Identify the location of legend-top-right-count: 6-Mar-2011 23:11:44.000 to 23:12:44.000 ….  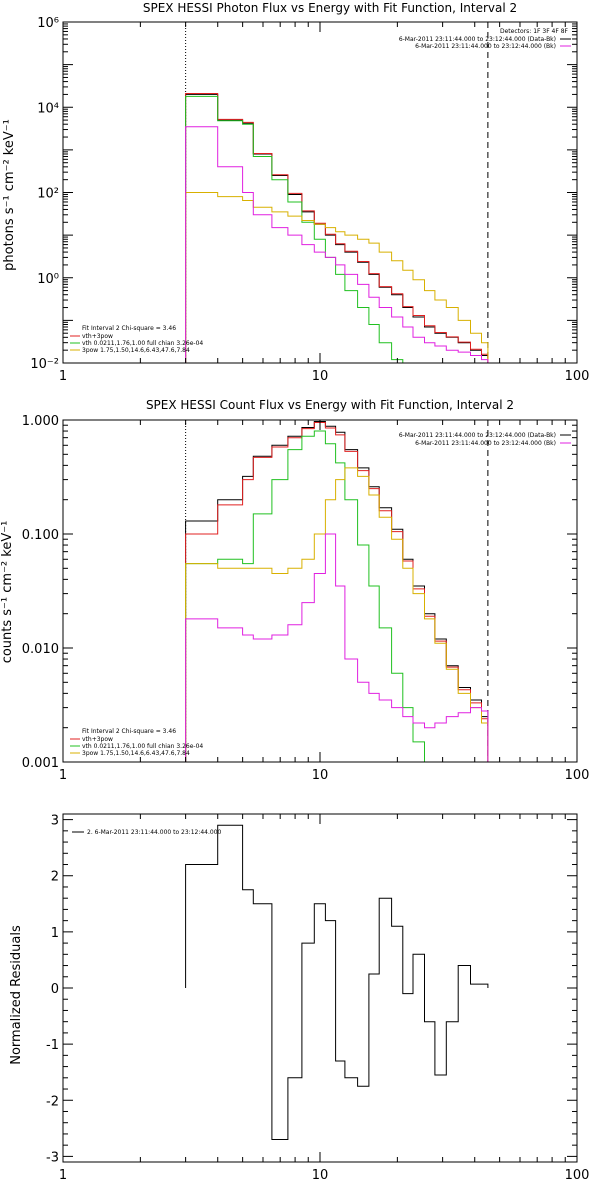
(485, 439).